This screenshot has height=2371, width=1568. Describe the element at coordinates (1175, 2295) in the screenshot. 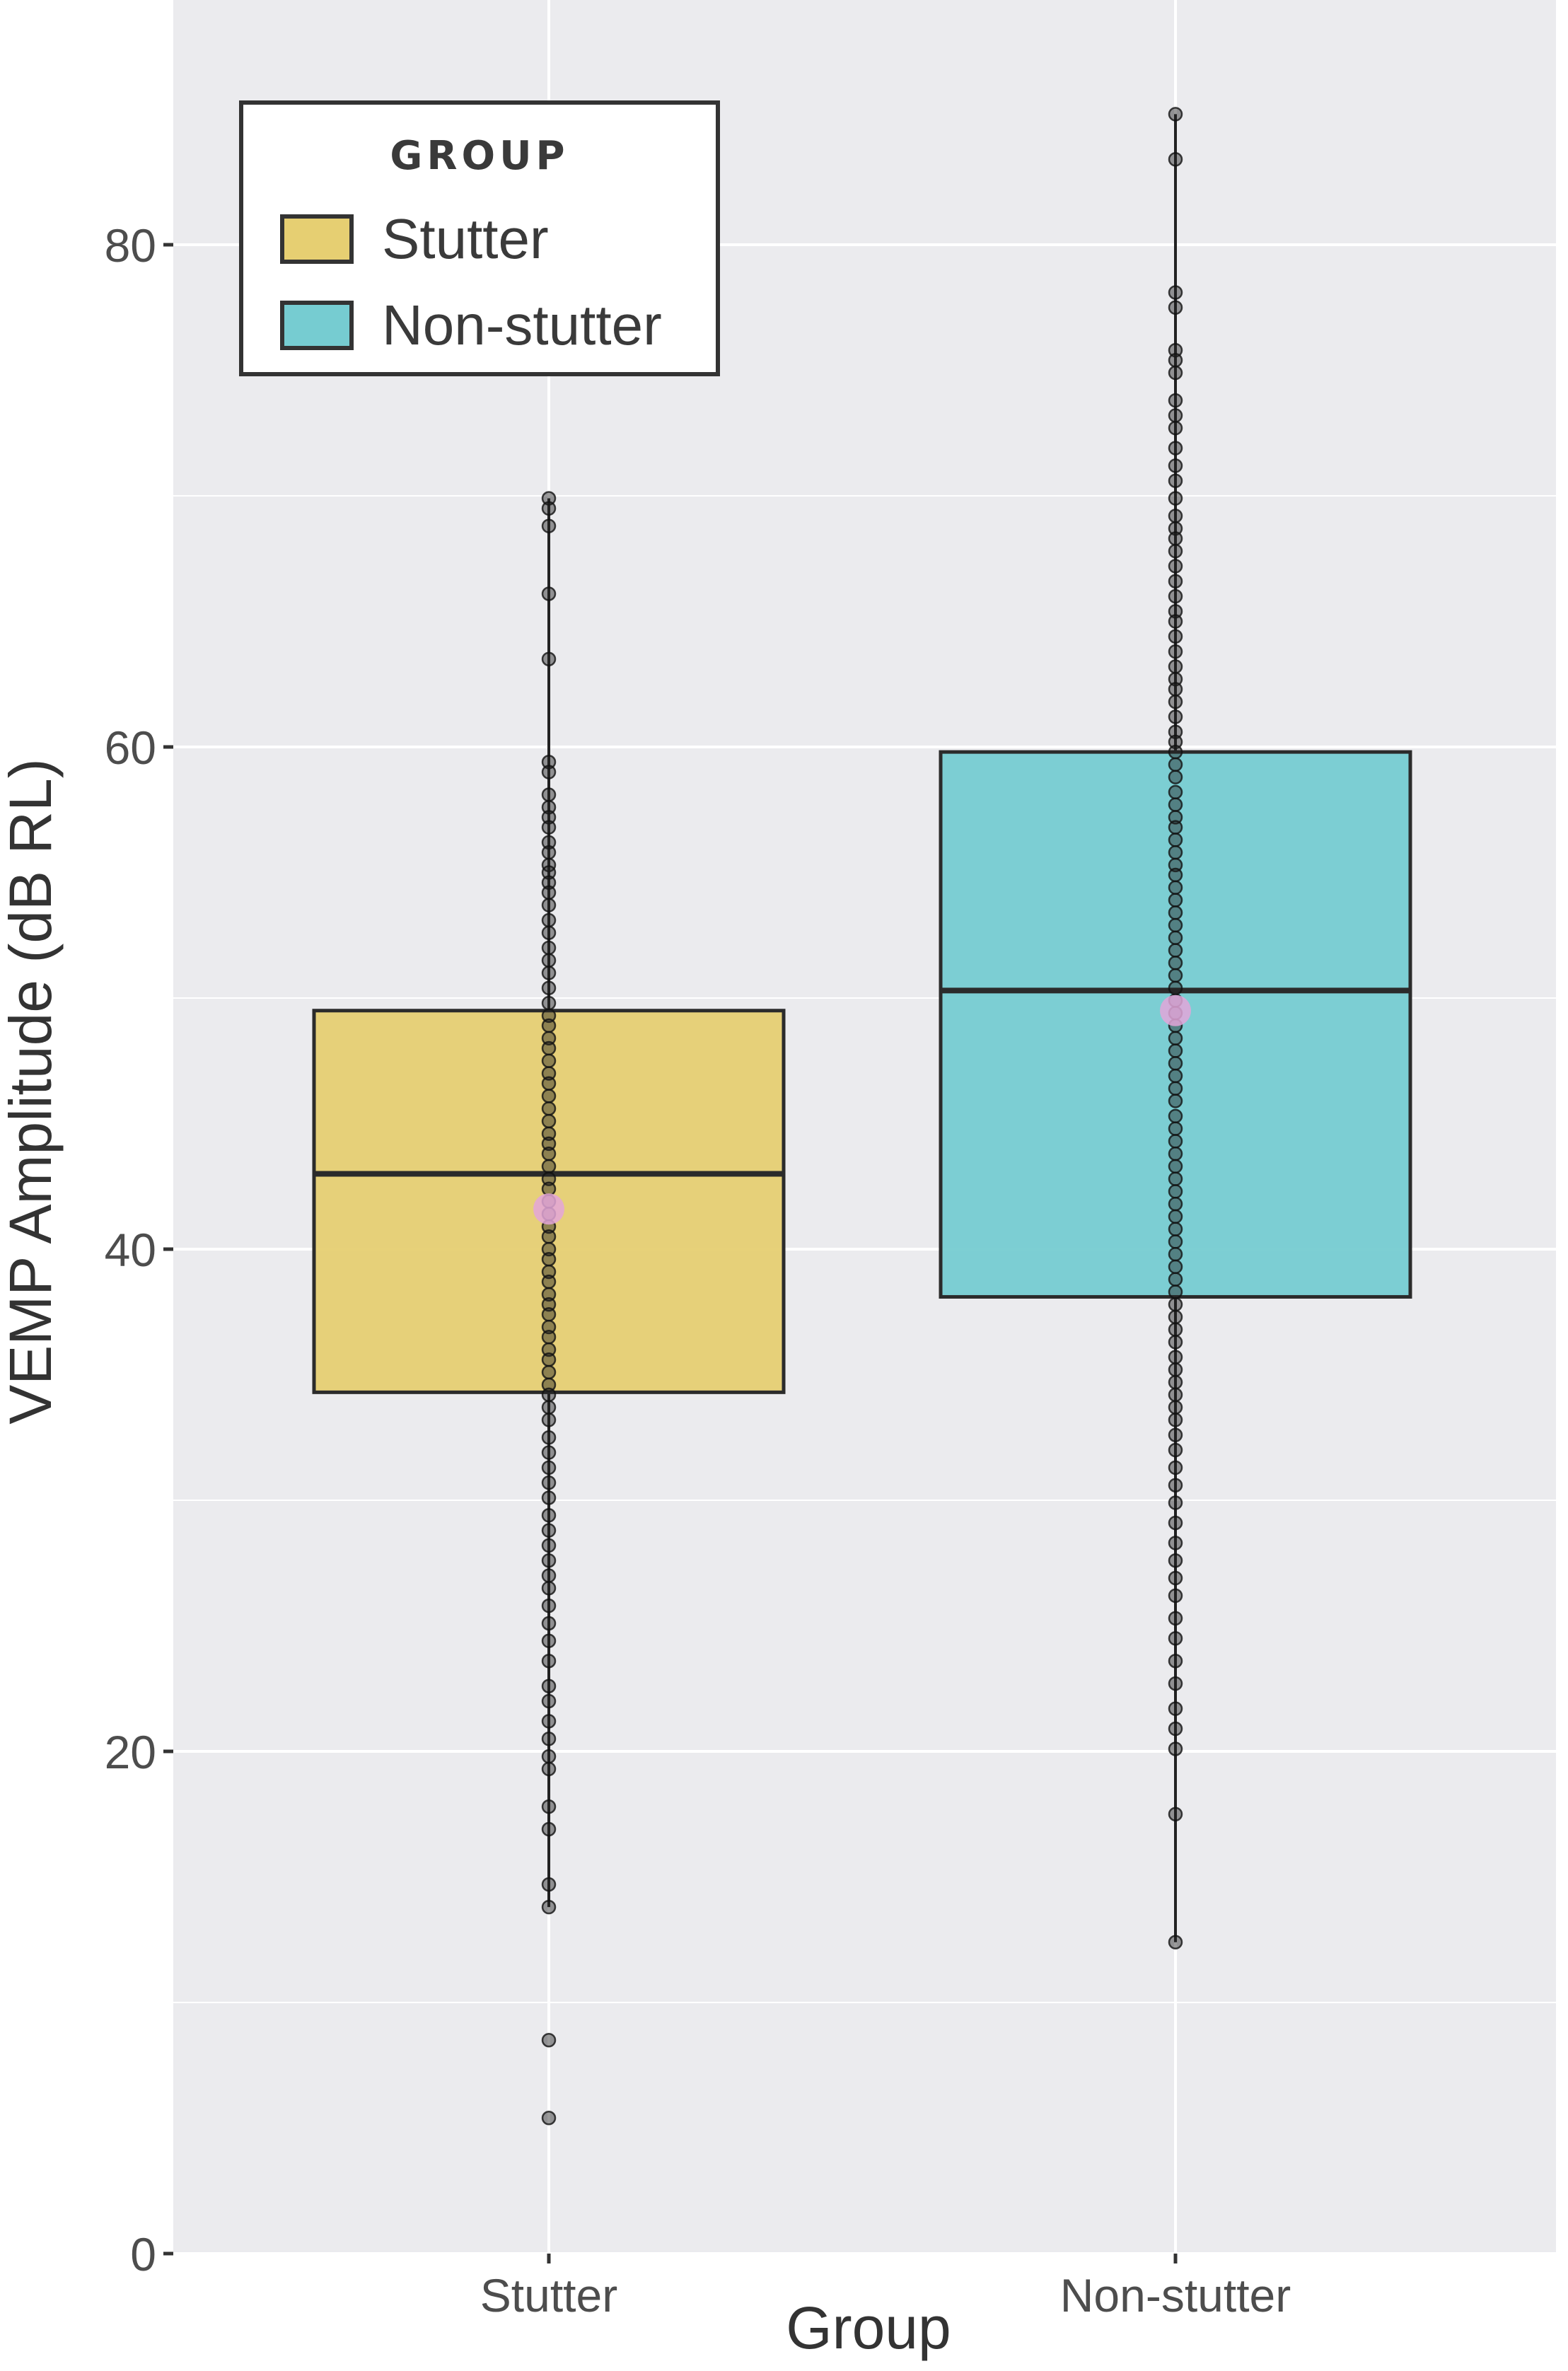

I see `x-tick-label: Non-stutter` at that location.